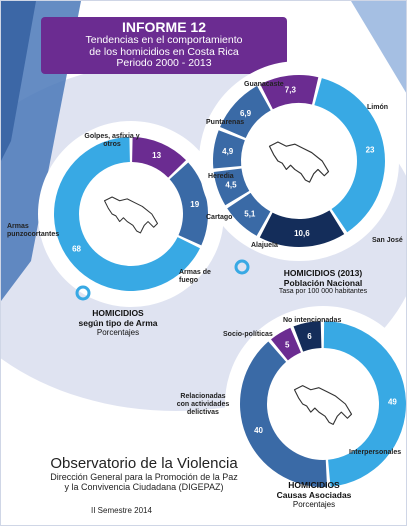 This screenshot has width=407, height=526. I want to click on chart3-title: HOMICIDIOS Causas Asociadas Porcentajes, so click(314, 494).